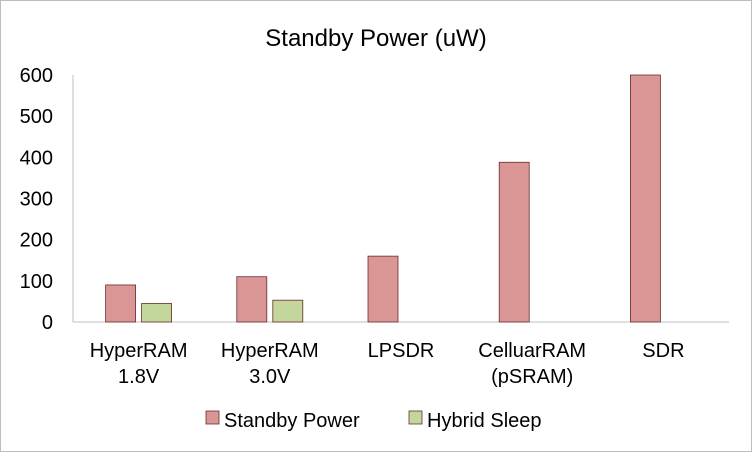 The height and width of the screenshot is (456, 752). Describe the element at coordinates (36, 117) in the screenshot. I see `y-tick-label: 500` at that location.